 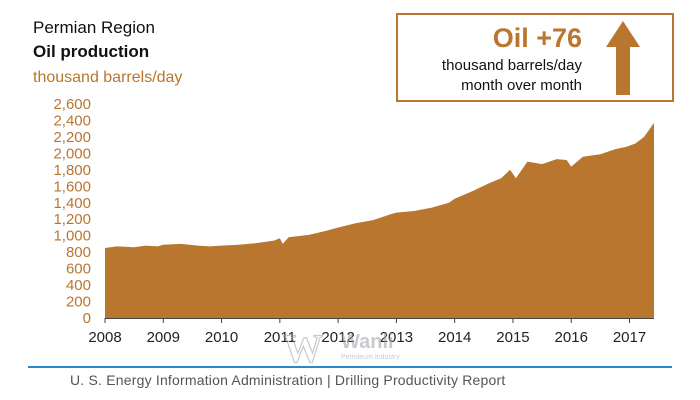 What do you see at coordinates (629, 337) in the screenshot?
I see `x-tick-label: 2017` at bounding box center [629, 337].